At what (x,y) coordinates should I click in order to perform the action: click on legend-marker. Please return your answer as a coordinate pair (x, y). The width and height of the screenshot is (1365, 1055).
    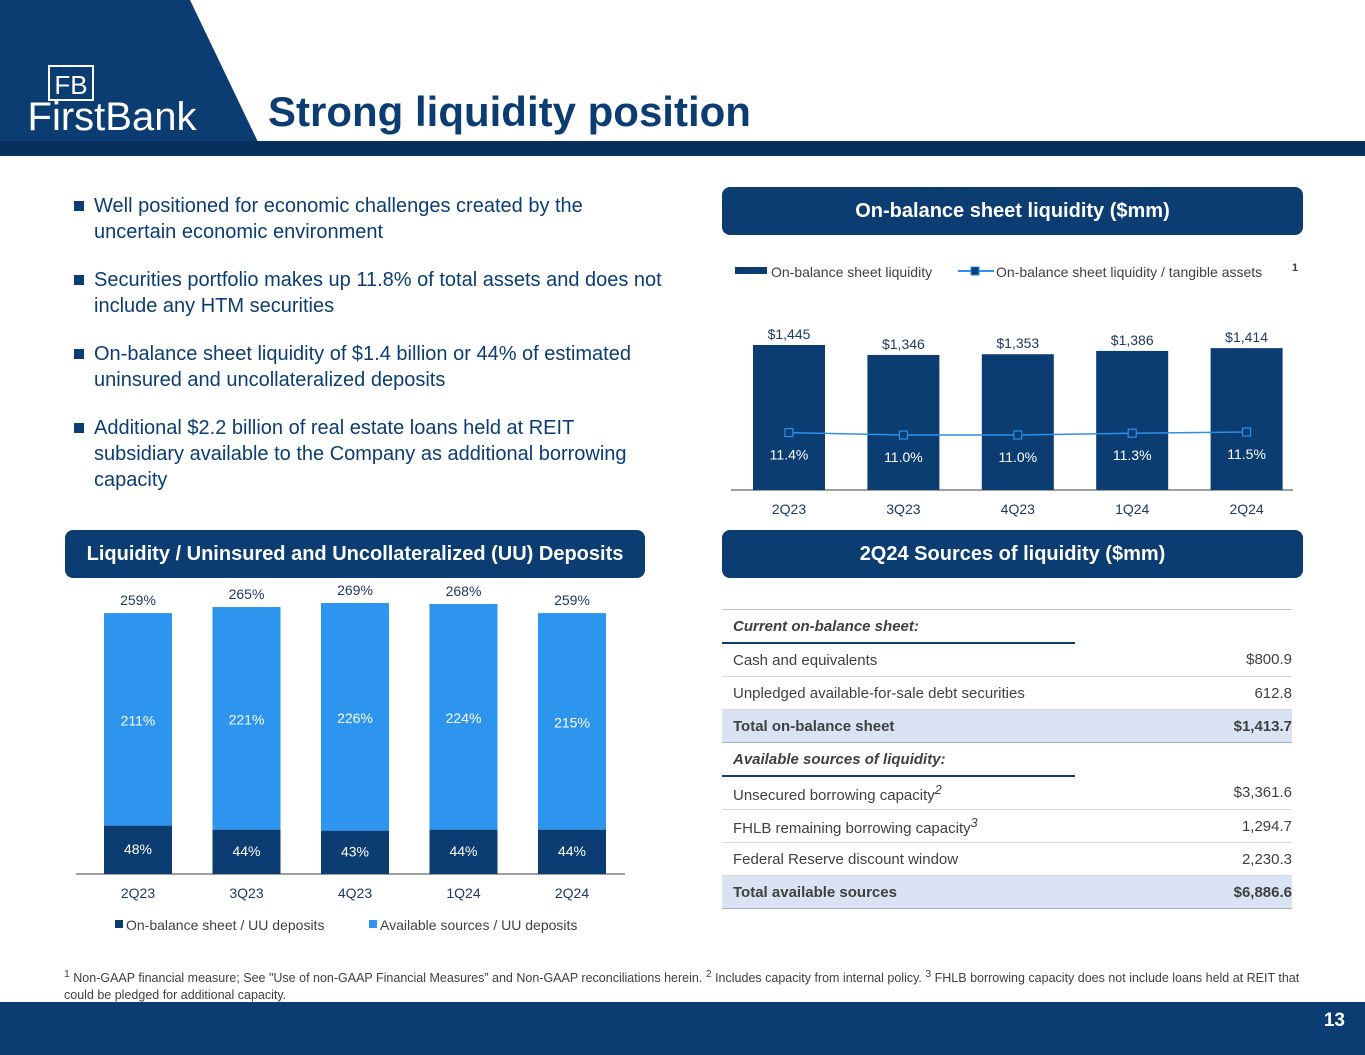
    Looking at the image, I should click on (975, 271).